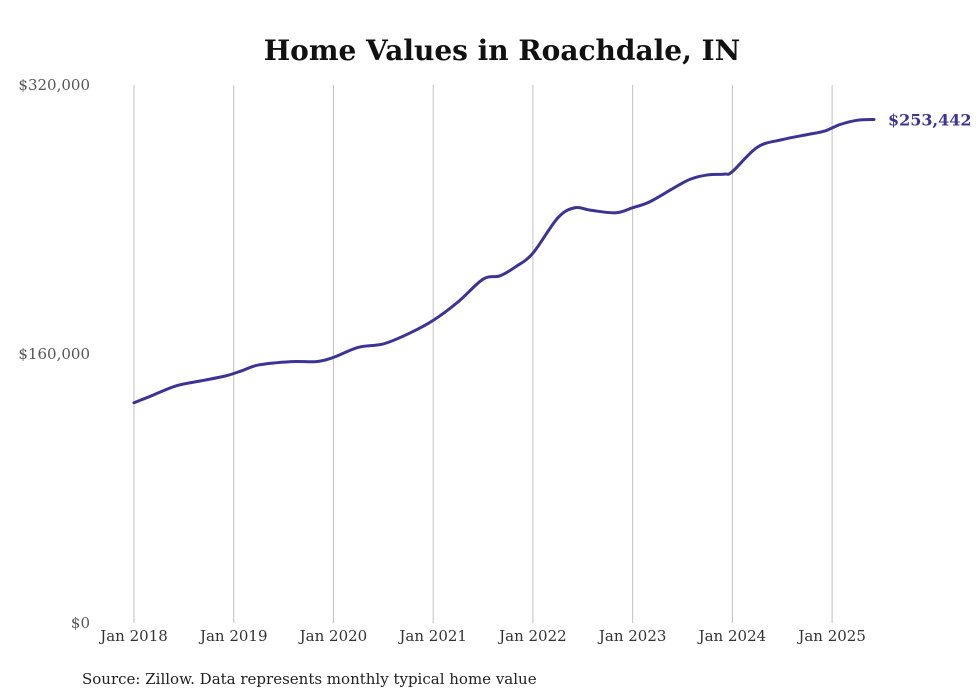 Image resolution: width=980 pixels, height=699 pixels. I want to click on x-tick-label: Jan 2021, so click(432, 636).